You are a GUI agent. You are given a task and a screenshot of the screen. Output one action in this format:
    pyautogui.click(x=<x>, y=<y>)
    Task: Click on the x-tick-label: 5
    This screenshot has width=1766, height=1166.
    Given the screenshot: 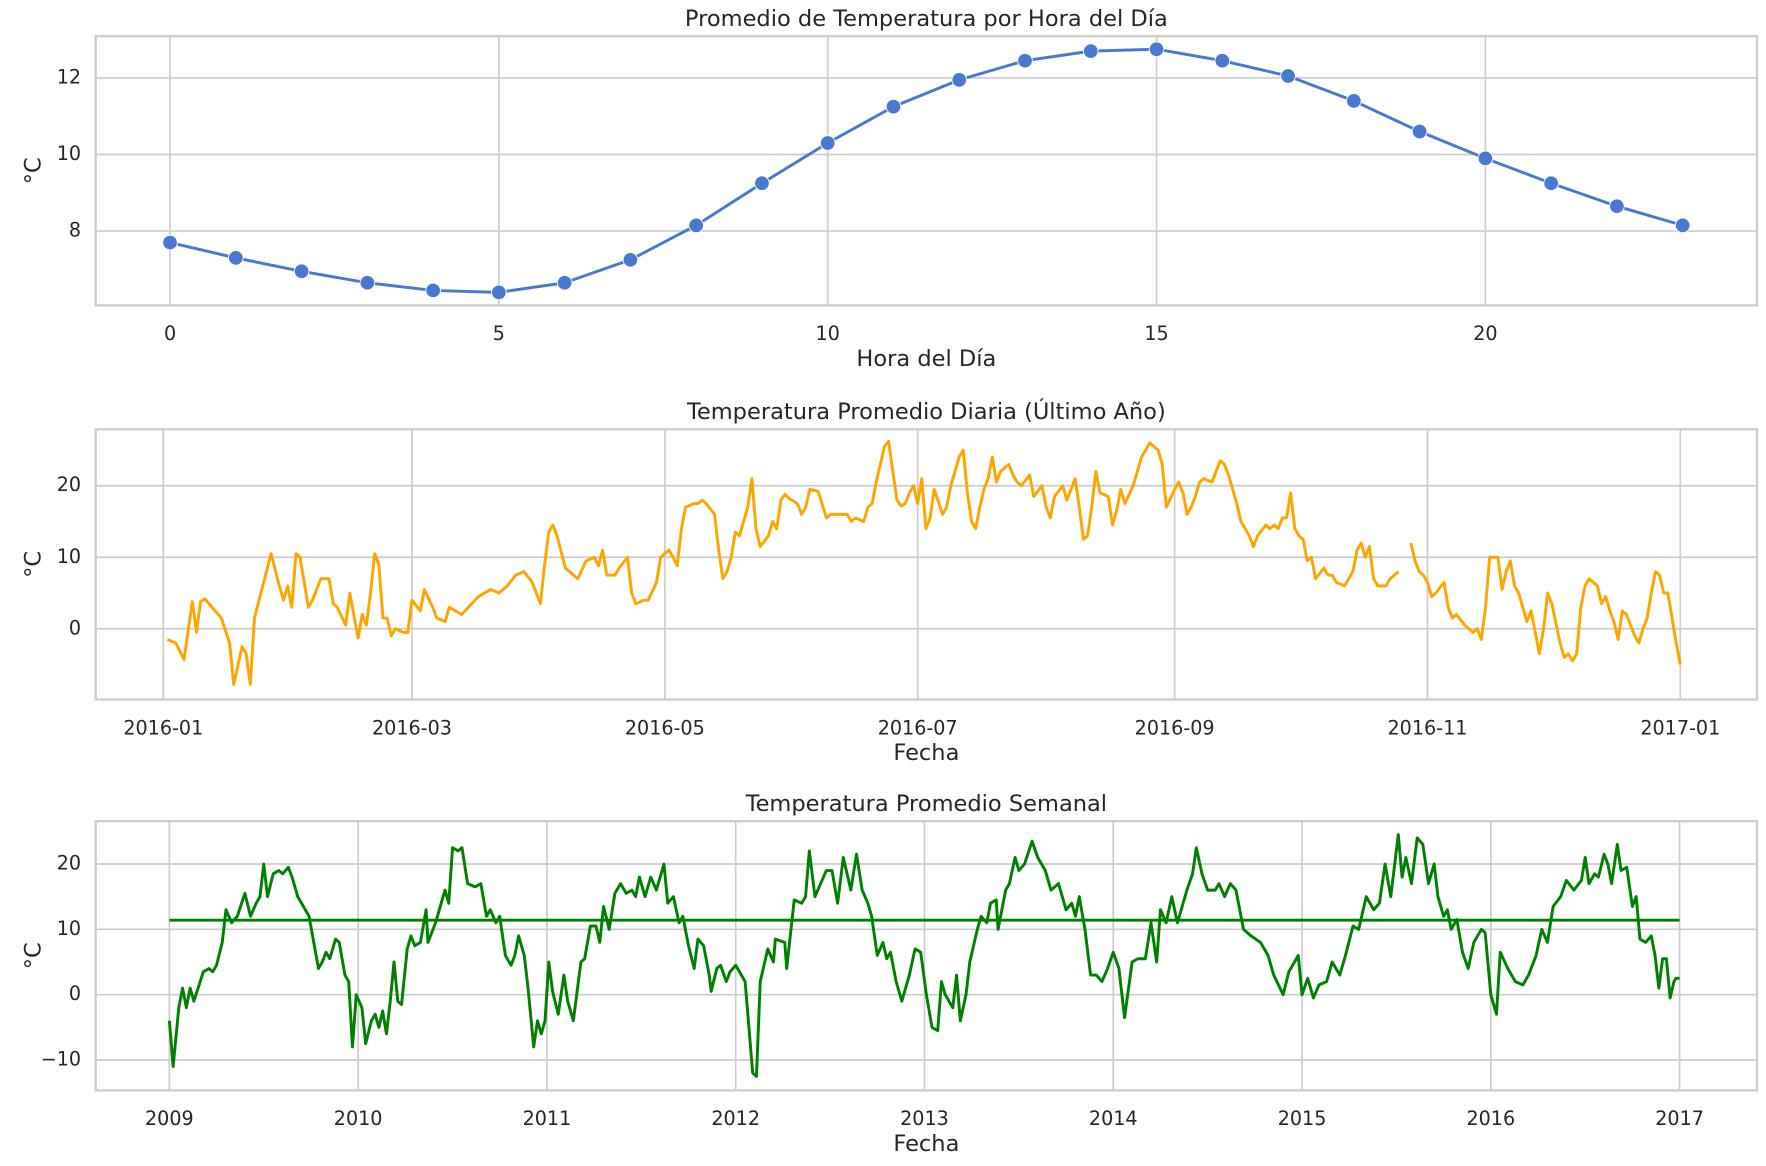 What is the action you would take?
    pyautogui.click(x=499, y=333)
    